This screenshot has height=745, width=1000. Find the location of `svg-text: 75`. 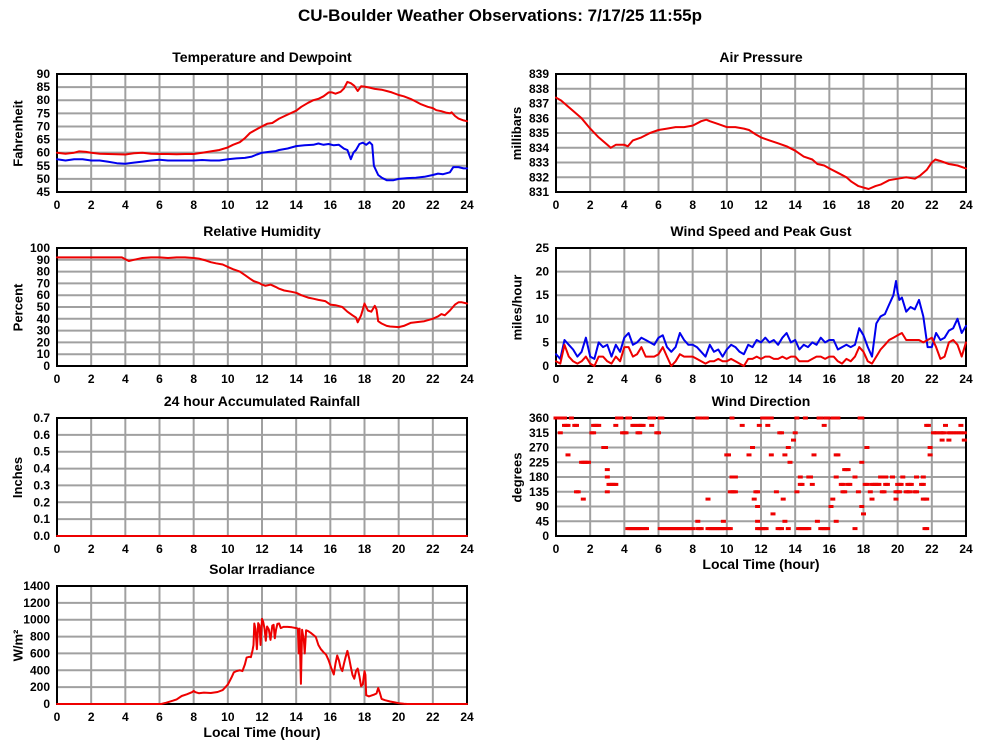

svg-text: 75 is located at coordinates (44, 113).